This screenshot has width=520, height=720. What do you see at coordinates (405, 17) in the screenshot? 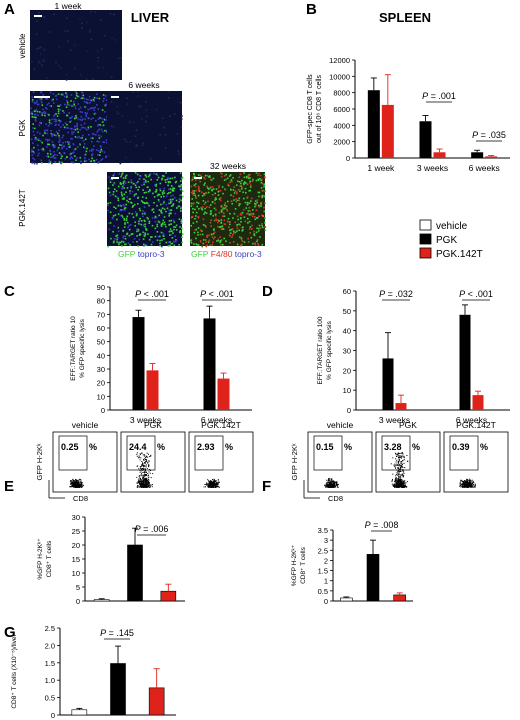
I see `spleen-title: SPLEEN` at bounding box center [405, 17].